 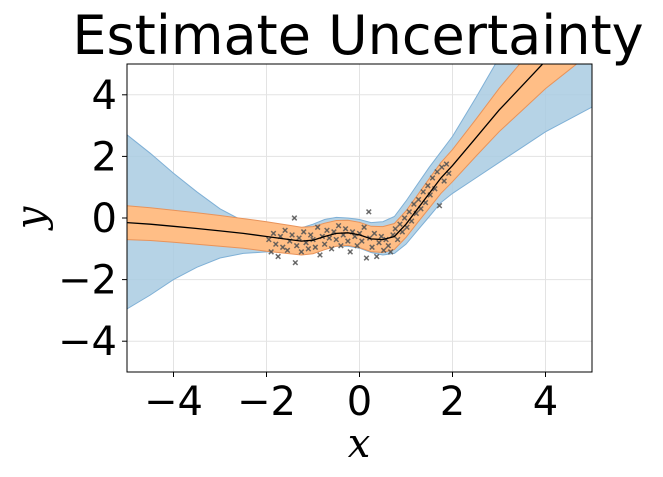 I want to click on y-axis-label: y, so click(x=31, y=218).